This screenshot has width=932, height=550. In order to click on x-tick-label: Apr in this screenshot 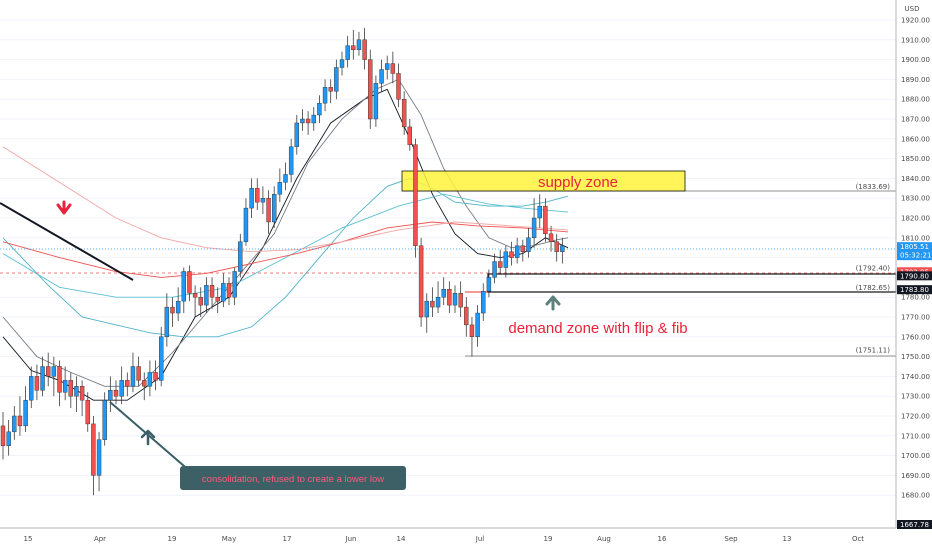, I will do `click(100, 539)`.